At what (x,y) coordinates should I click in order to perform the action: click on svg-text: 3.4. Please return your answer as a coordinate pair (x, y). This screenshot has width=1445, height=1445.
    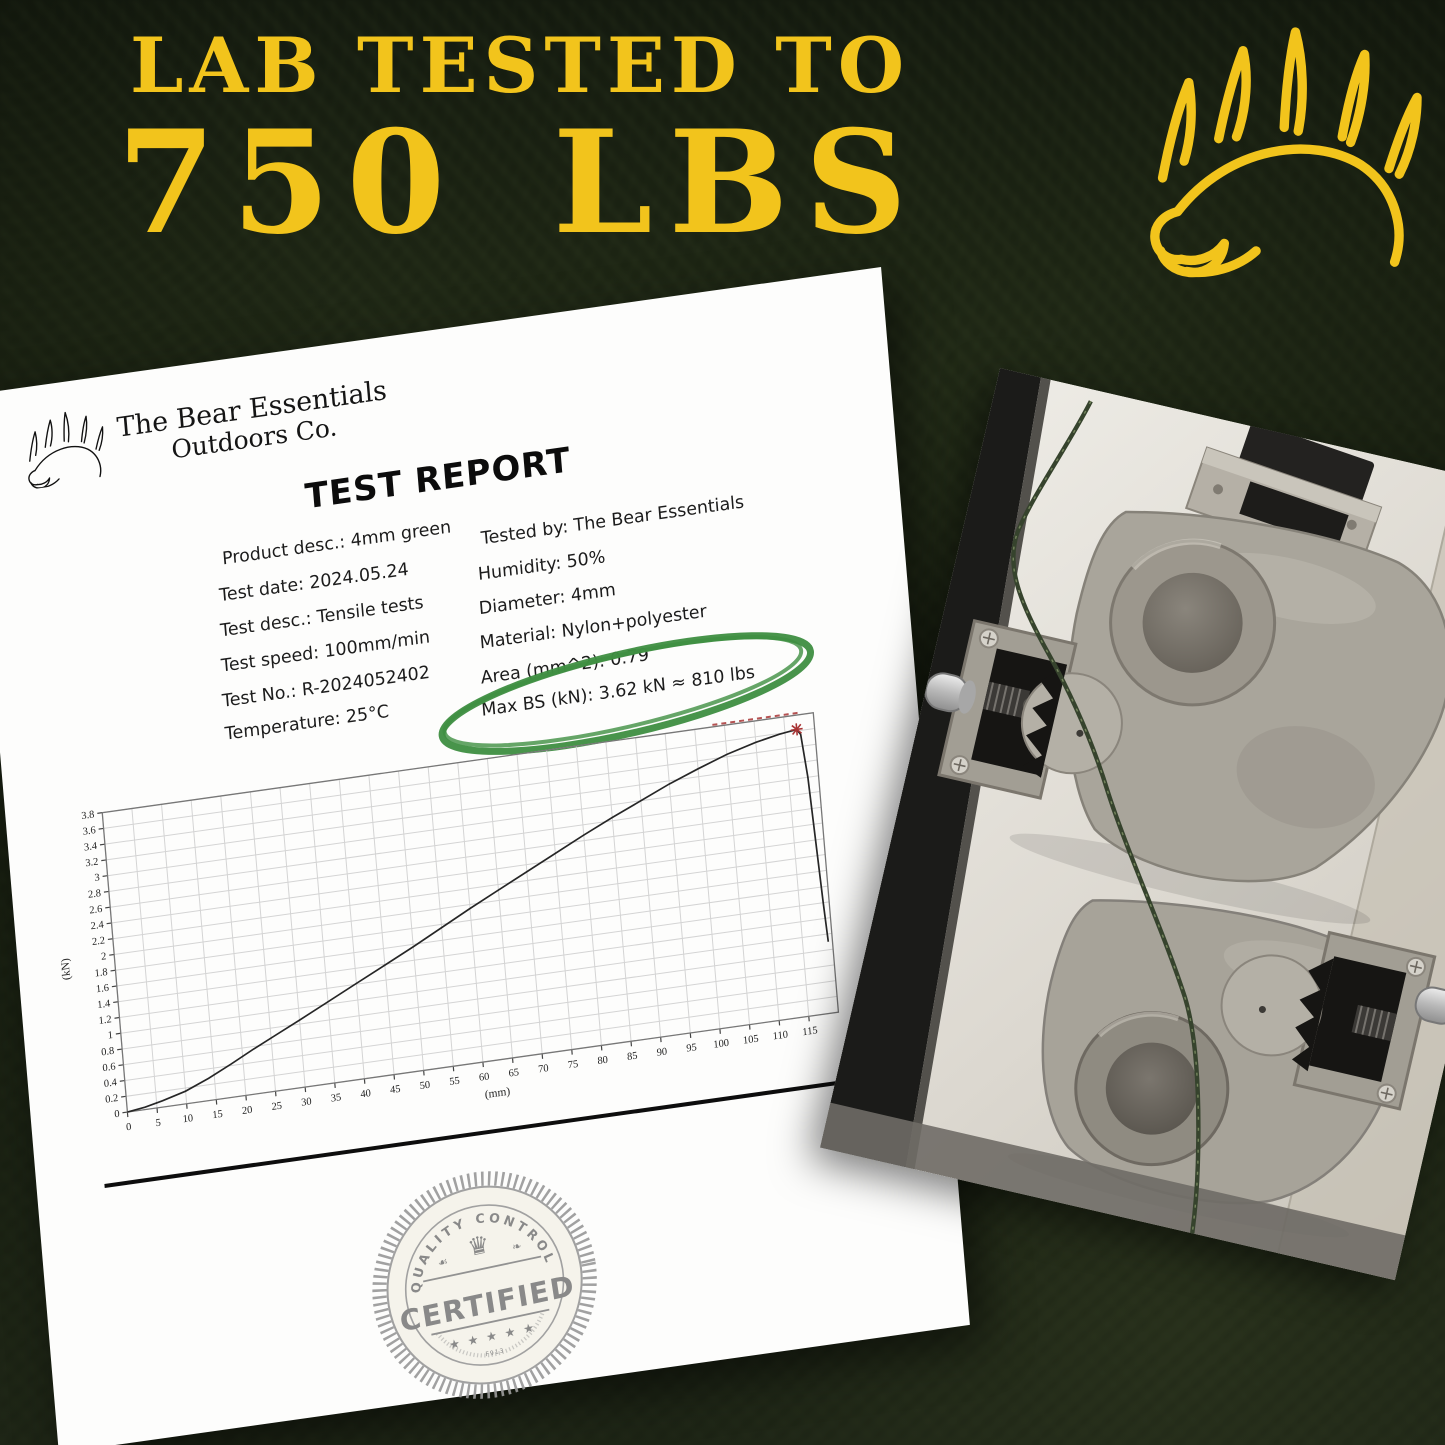
    Looking at the image, I should click on (91, 847).